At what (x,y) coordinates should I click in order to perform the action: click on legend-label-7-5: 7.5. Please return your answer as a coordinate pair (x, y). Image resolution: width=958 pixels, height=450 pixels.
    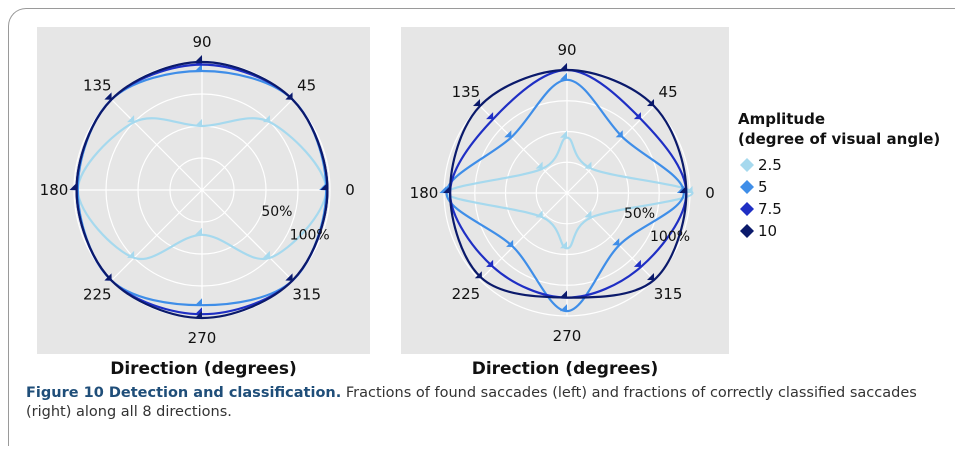
    Looking at the image, I should click on (770, 209).